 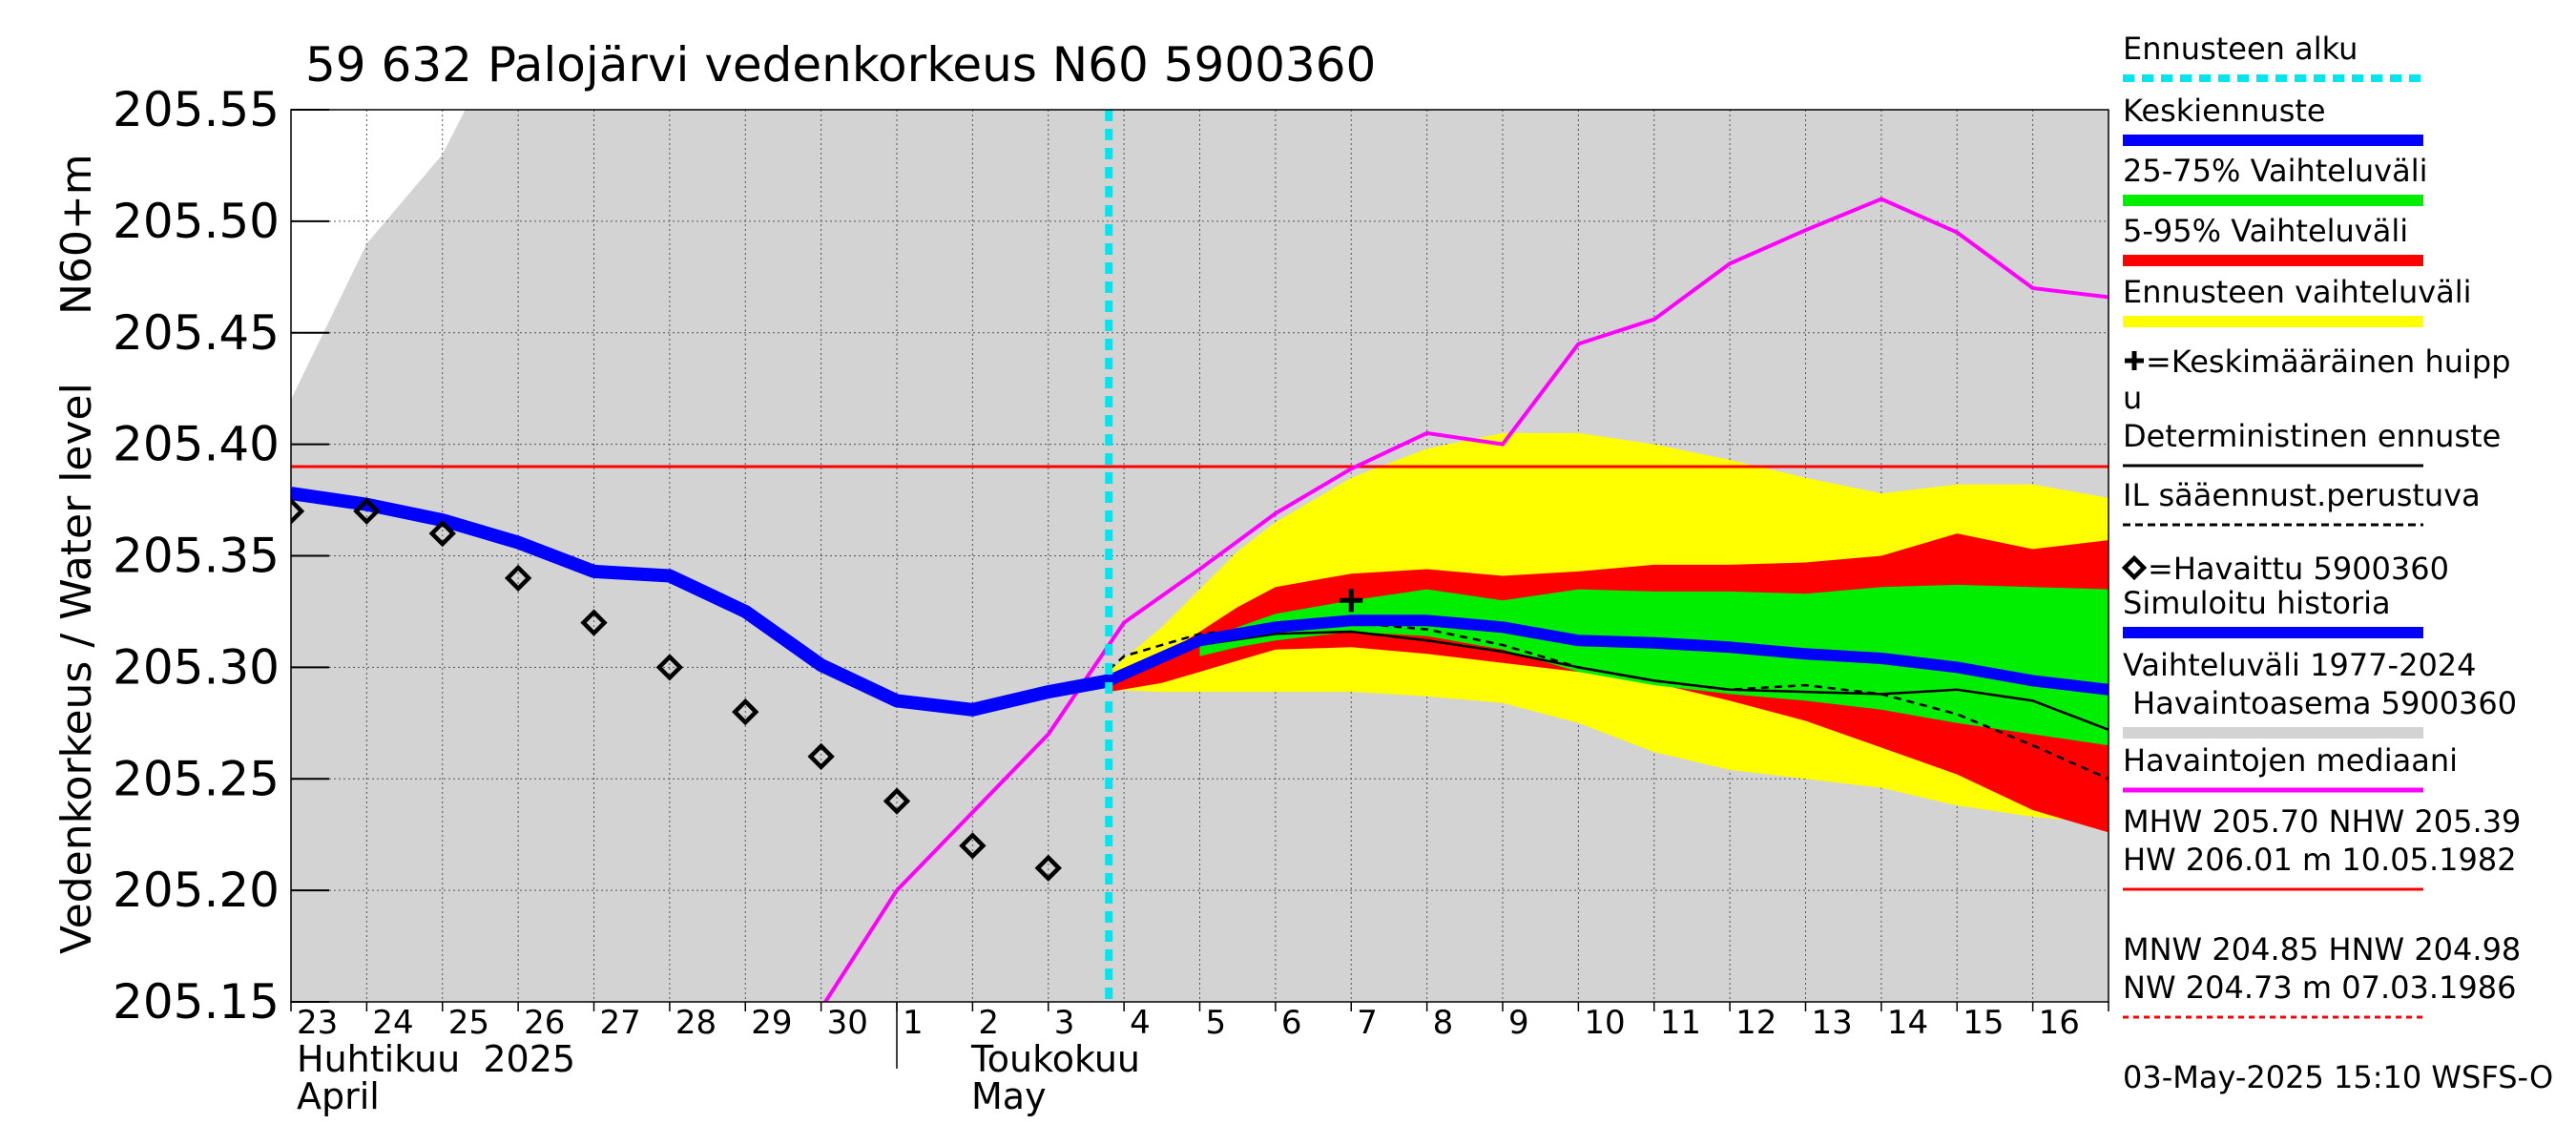 I want to click on legend-item: 5-95% Vaihteluväli, so click(x=2273, y=239).